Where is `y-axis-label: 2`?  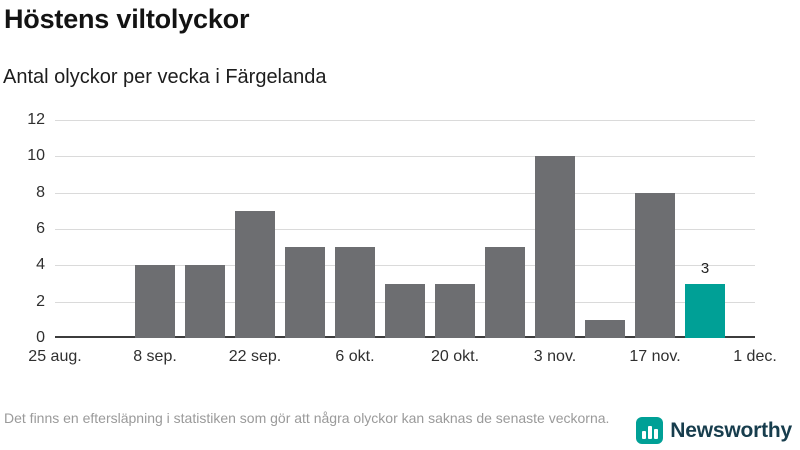 y-axis-label: 2 is located at coordinates (40, 301).